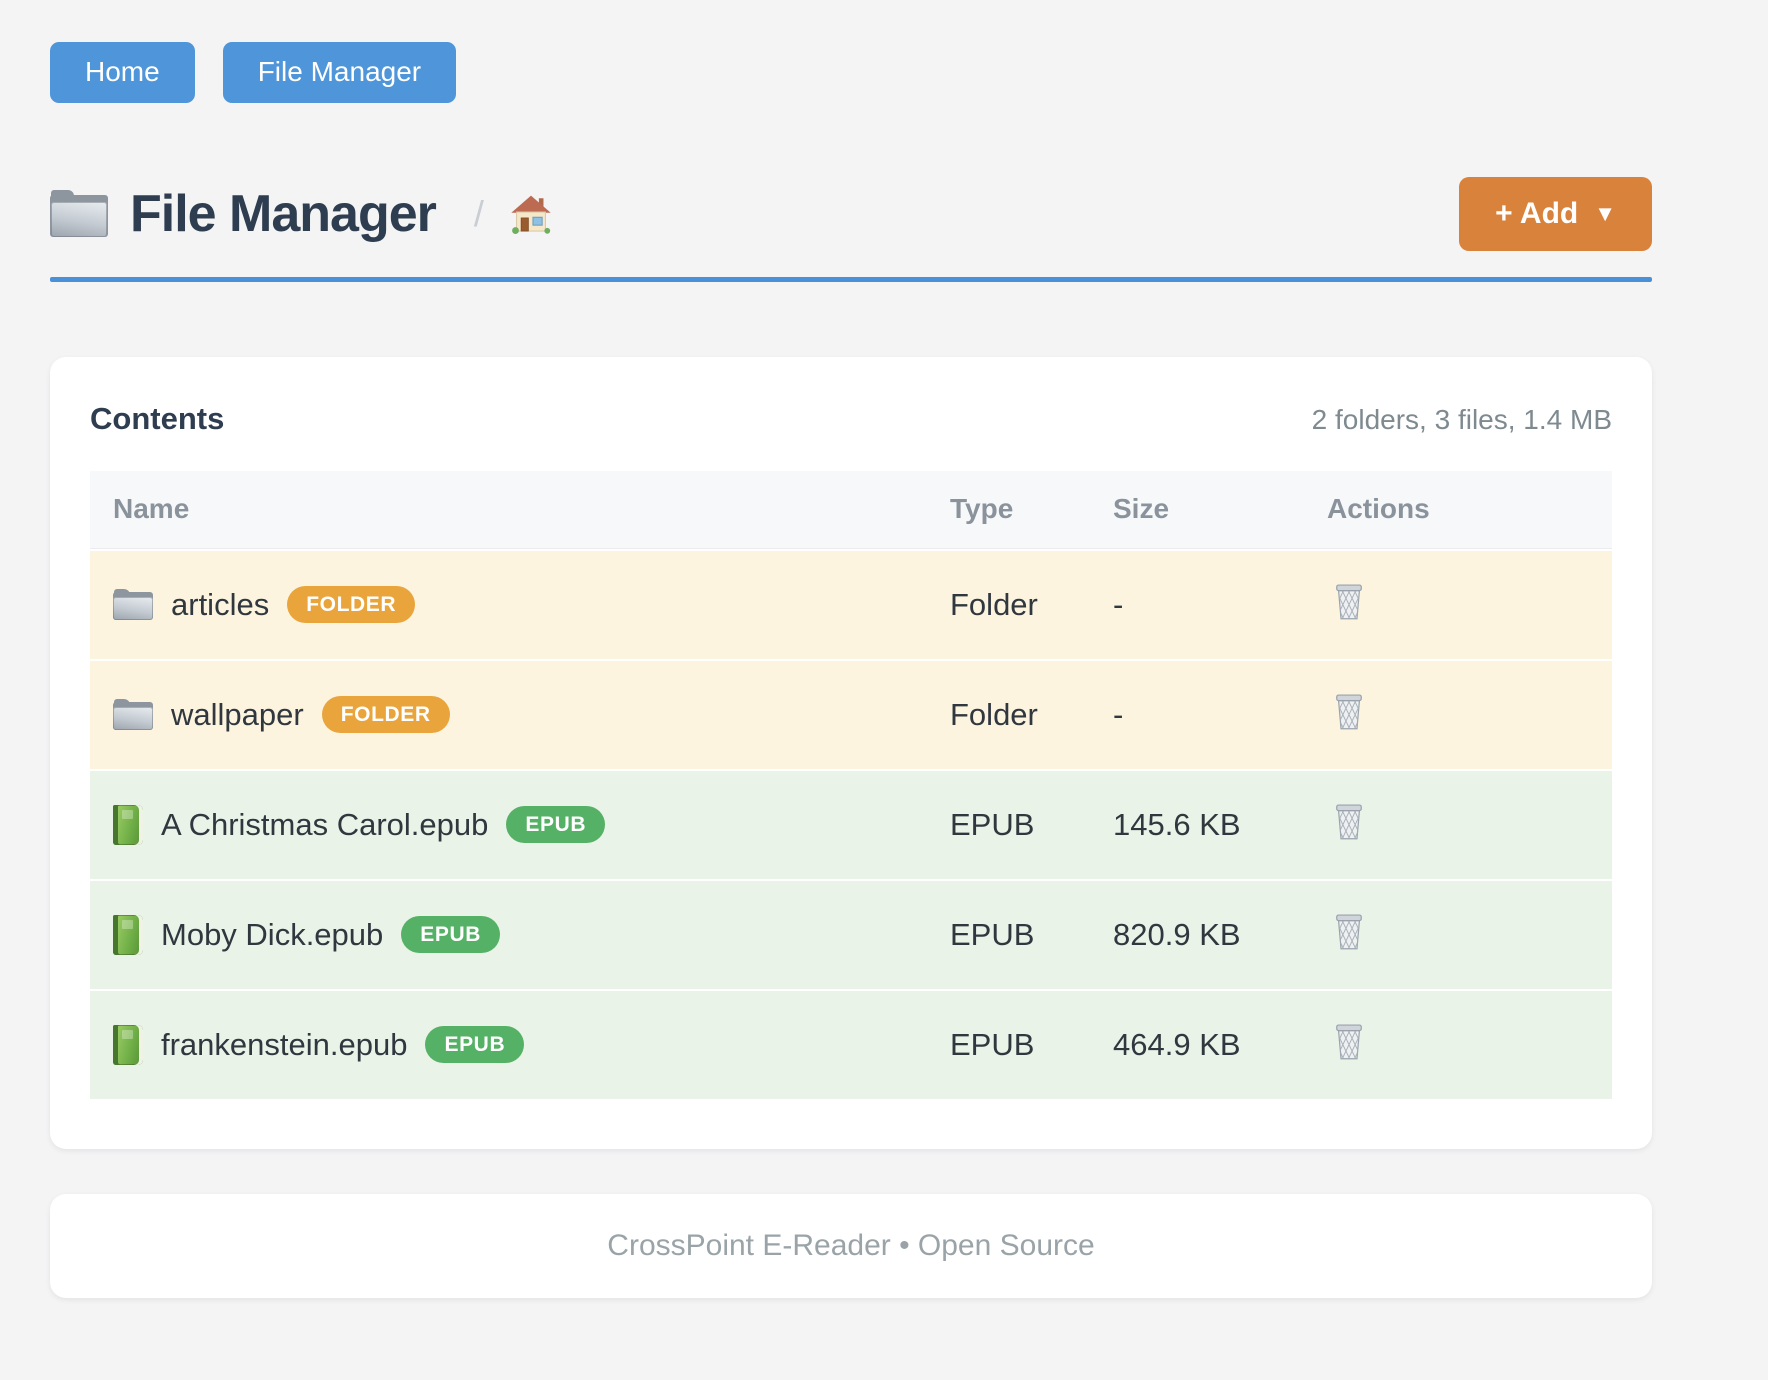 The width and height of the screenshot is (1768, 1380). Describe the element at coordinates (284, 1044) in the screenshot. I see `file-name: frankenstein.epub` at that location.